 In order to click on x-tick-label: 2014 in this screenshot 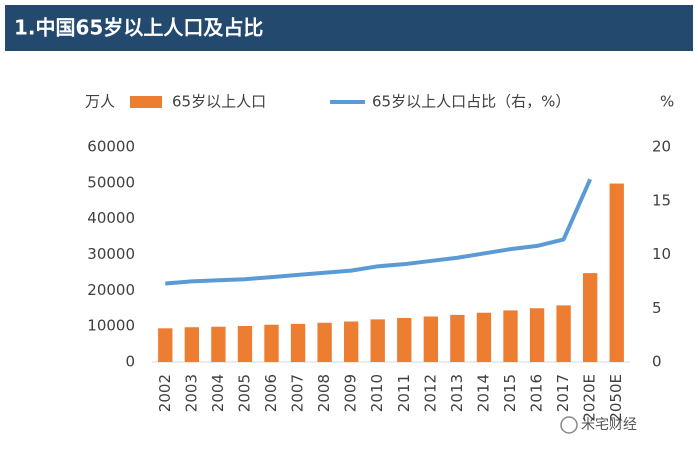, I will do `click(483, 393)`.